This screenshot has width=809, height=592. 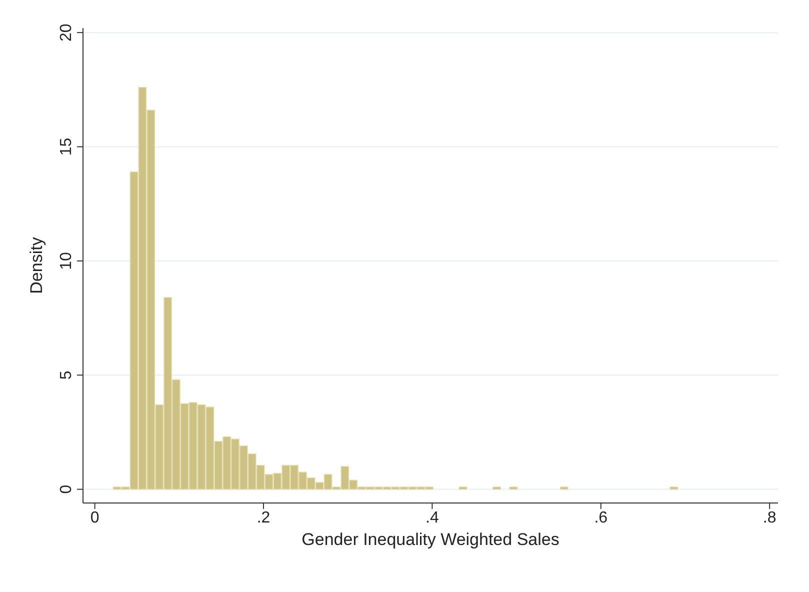 What do you see at coordinates (432, 517) in the screenshot?
I see `x-tick-label: .4` at bounding box center [432, 517].